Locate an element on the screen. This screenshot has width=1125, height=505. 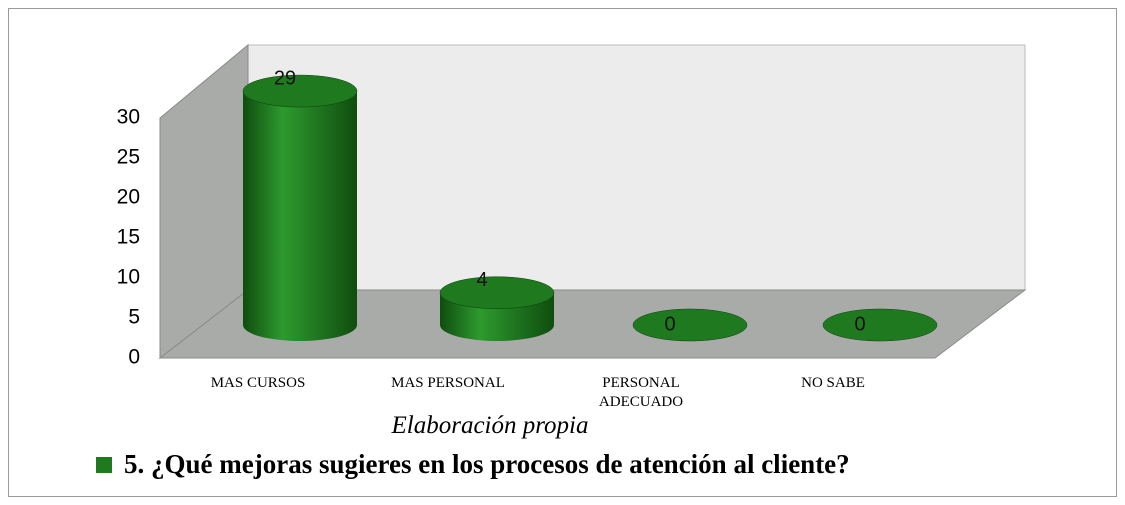
x-tick-label: NO SABE is located at coordinates (833, 383).